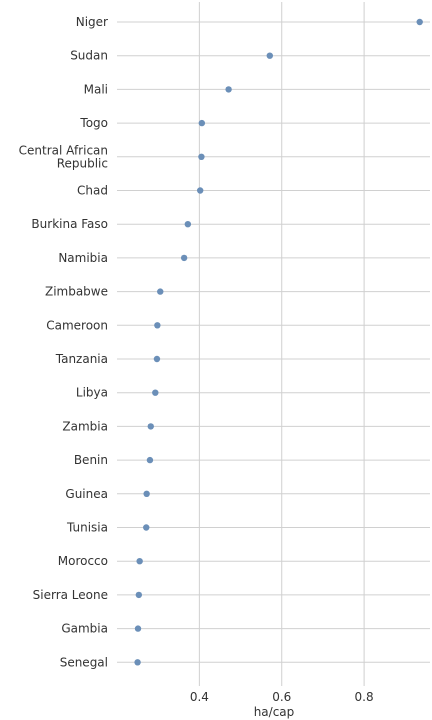 Image resolution: width=432 pixels, height=720 pixels. Describe the element at coordinates (83, 258) in the screenshot. I see `category-label: Namibia` at that location.